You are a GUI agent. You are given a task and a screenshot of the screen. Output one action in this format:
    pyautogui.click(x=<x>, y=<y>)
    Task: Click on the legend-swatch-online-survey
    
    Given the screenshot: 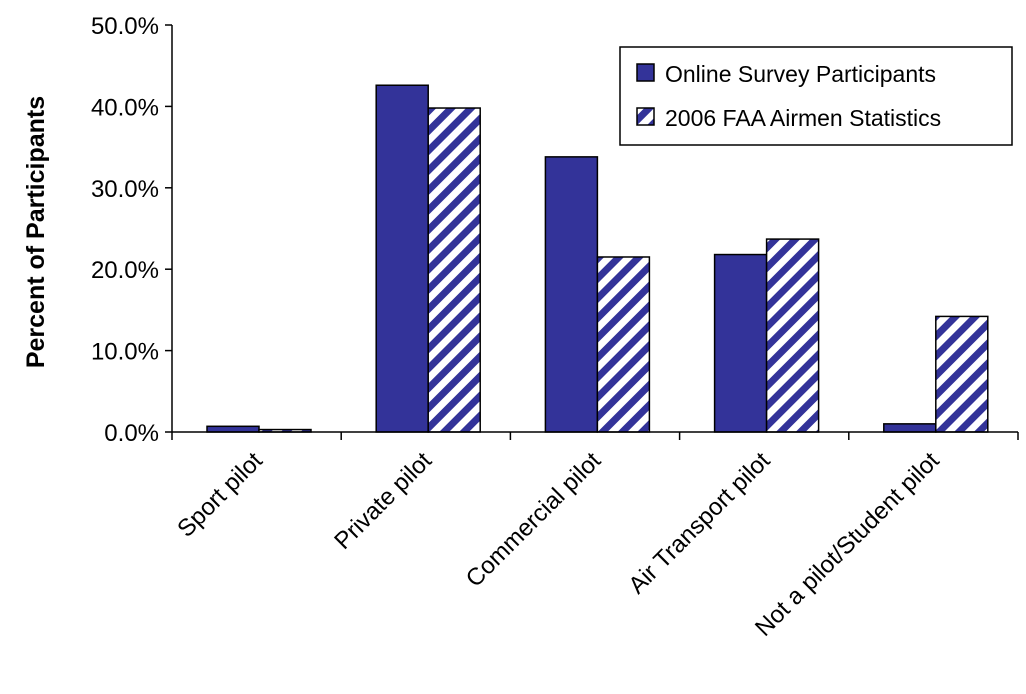 What is the action you would take?
    pyautogui.click(x=645, y=72)
    